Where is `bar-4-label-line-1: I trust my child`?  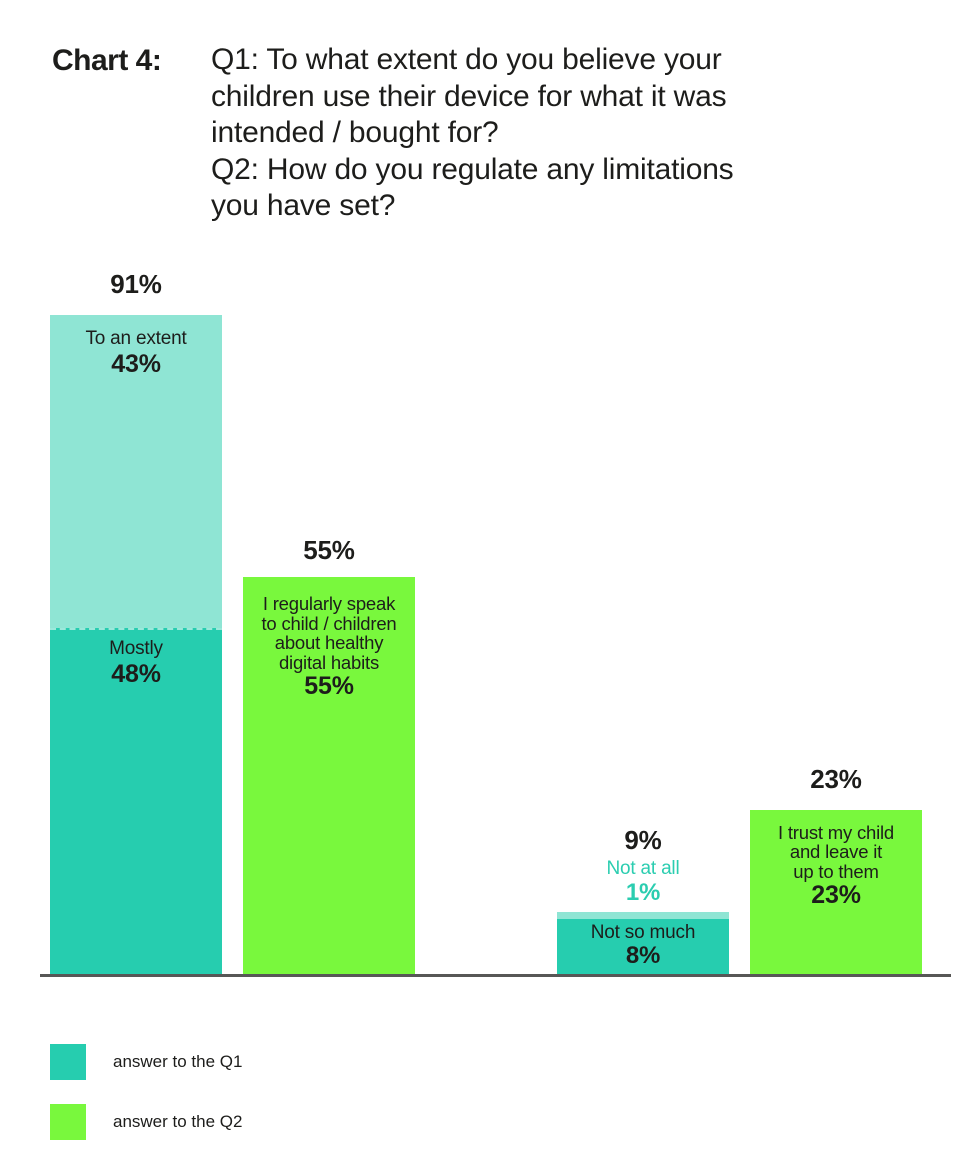 bar-4-label-line-1: I trust my child is located at coordinates (836, 832).